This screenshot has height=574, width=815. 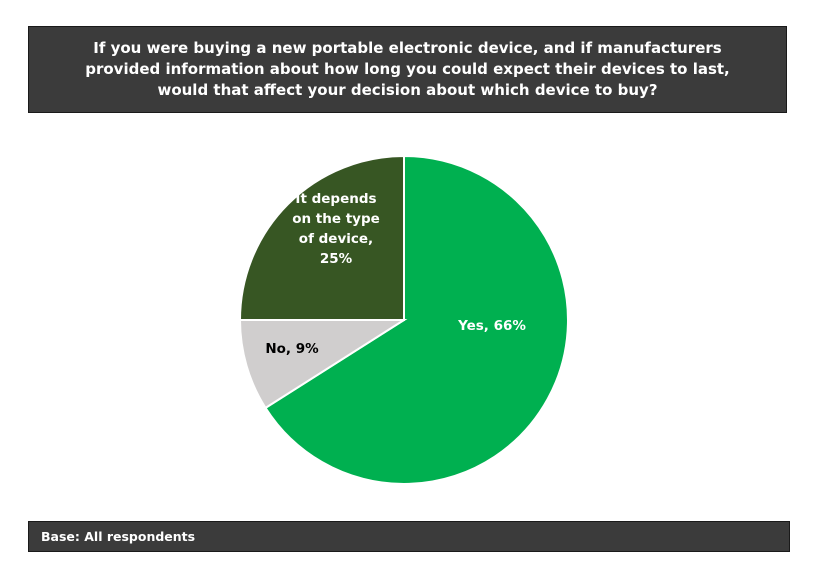 I want to click on slice-label-no: No, 9%, so click(x=292, y=349).